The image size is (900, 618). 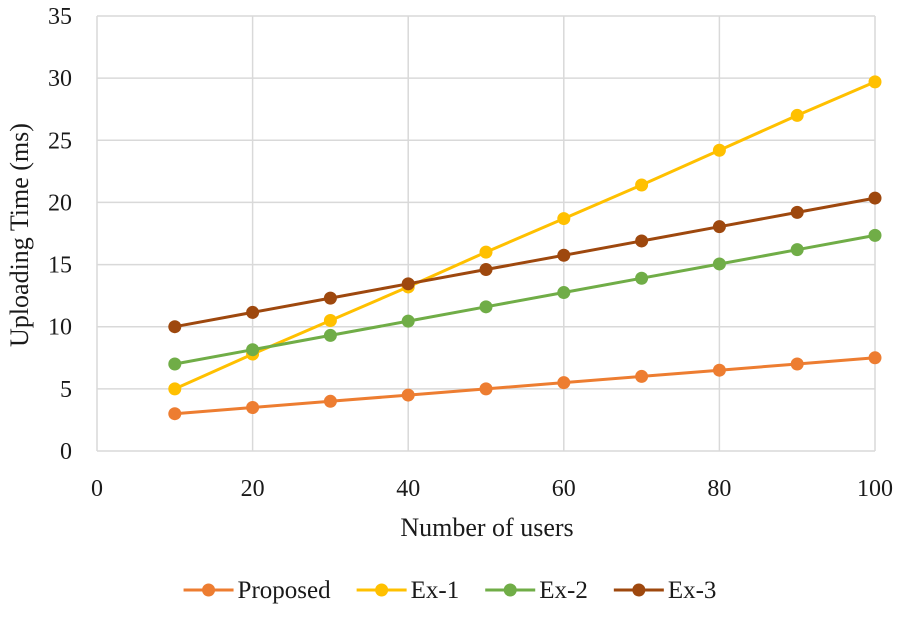 What do you see at coordinates (60, 141) in the screenshot?
I see `y-tick-label: 25` at bounding box center [60, 141].